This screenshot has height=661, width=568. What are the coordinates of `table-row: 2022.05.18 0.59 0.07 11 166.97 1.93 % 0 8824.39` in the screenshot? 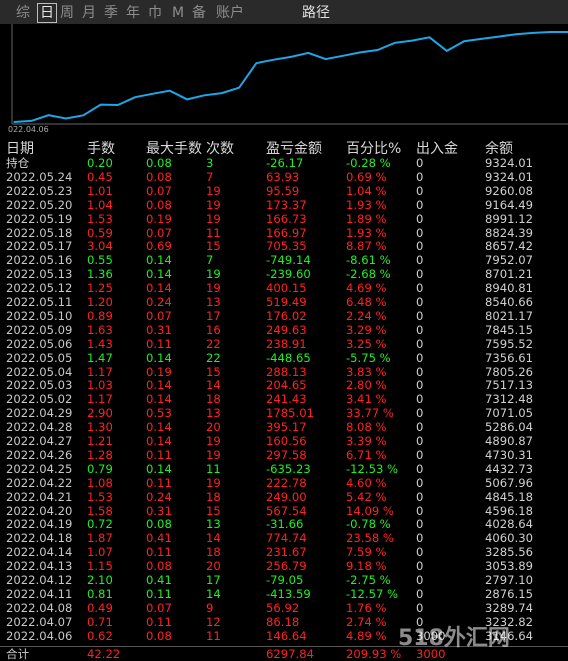 It's located at (284, 233).